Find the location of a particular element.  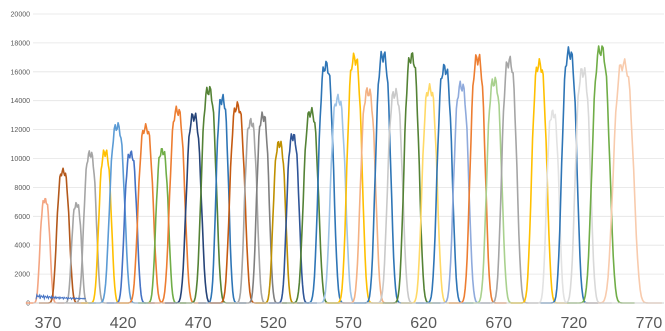

y-tick-label-2000: 2000 is located at coordinates (22, 275).